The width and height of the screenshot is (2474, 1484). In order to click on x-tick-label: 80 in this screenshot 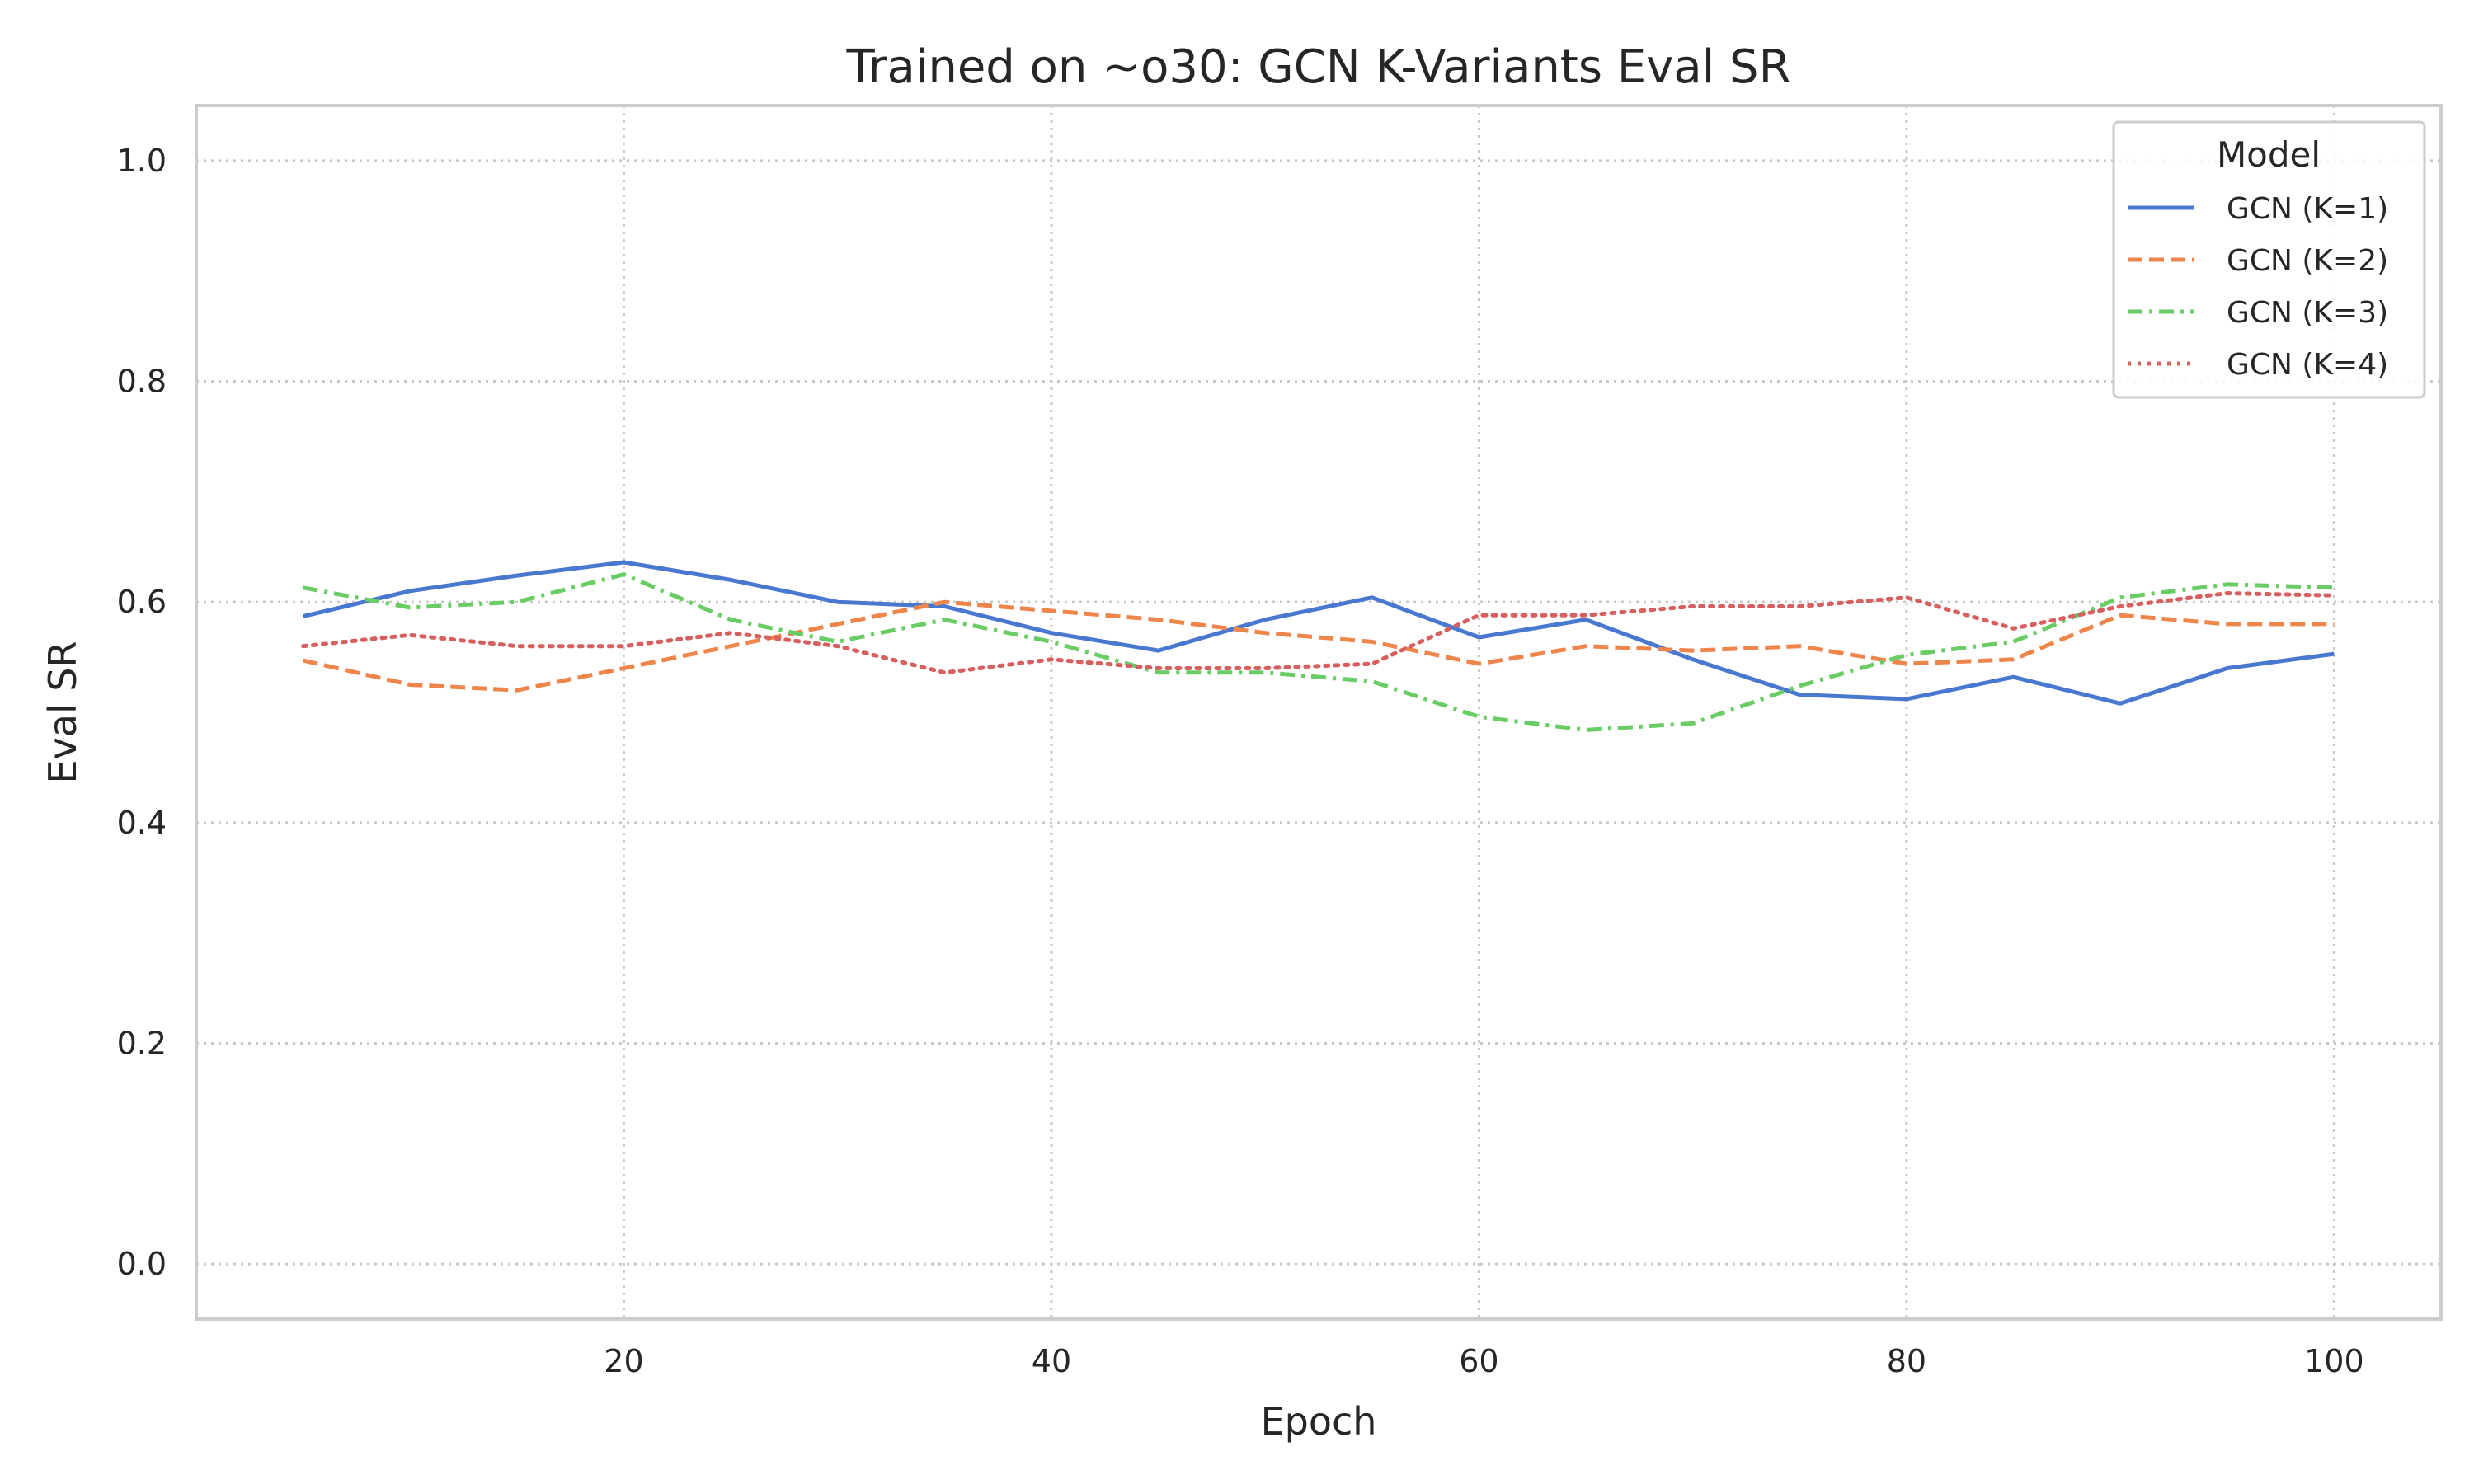, I will do `click(1906, 1361)`.